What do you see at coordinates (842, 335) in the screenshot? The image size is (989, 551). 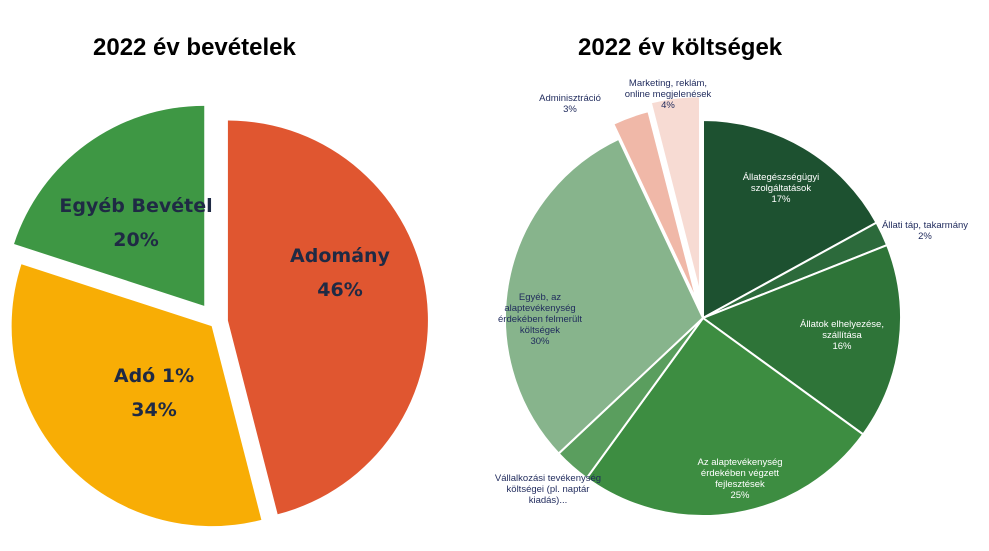 I see `expense-slice-label: Állatok elhelyezése, szállítása 16%` at bounding box center [842, 335].